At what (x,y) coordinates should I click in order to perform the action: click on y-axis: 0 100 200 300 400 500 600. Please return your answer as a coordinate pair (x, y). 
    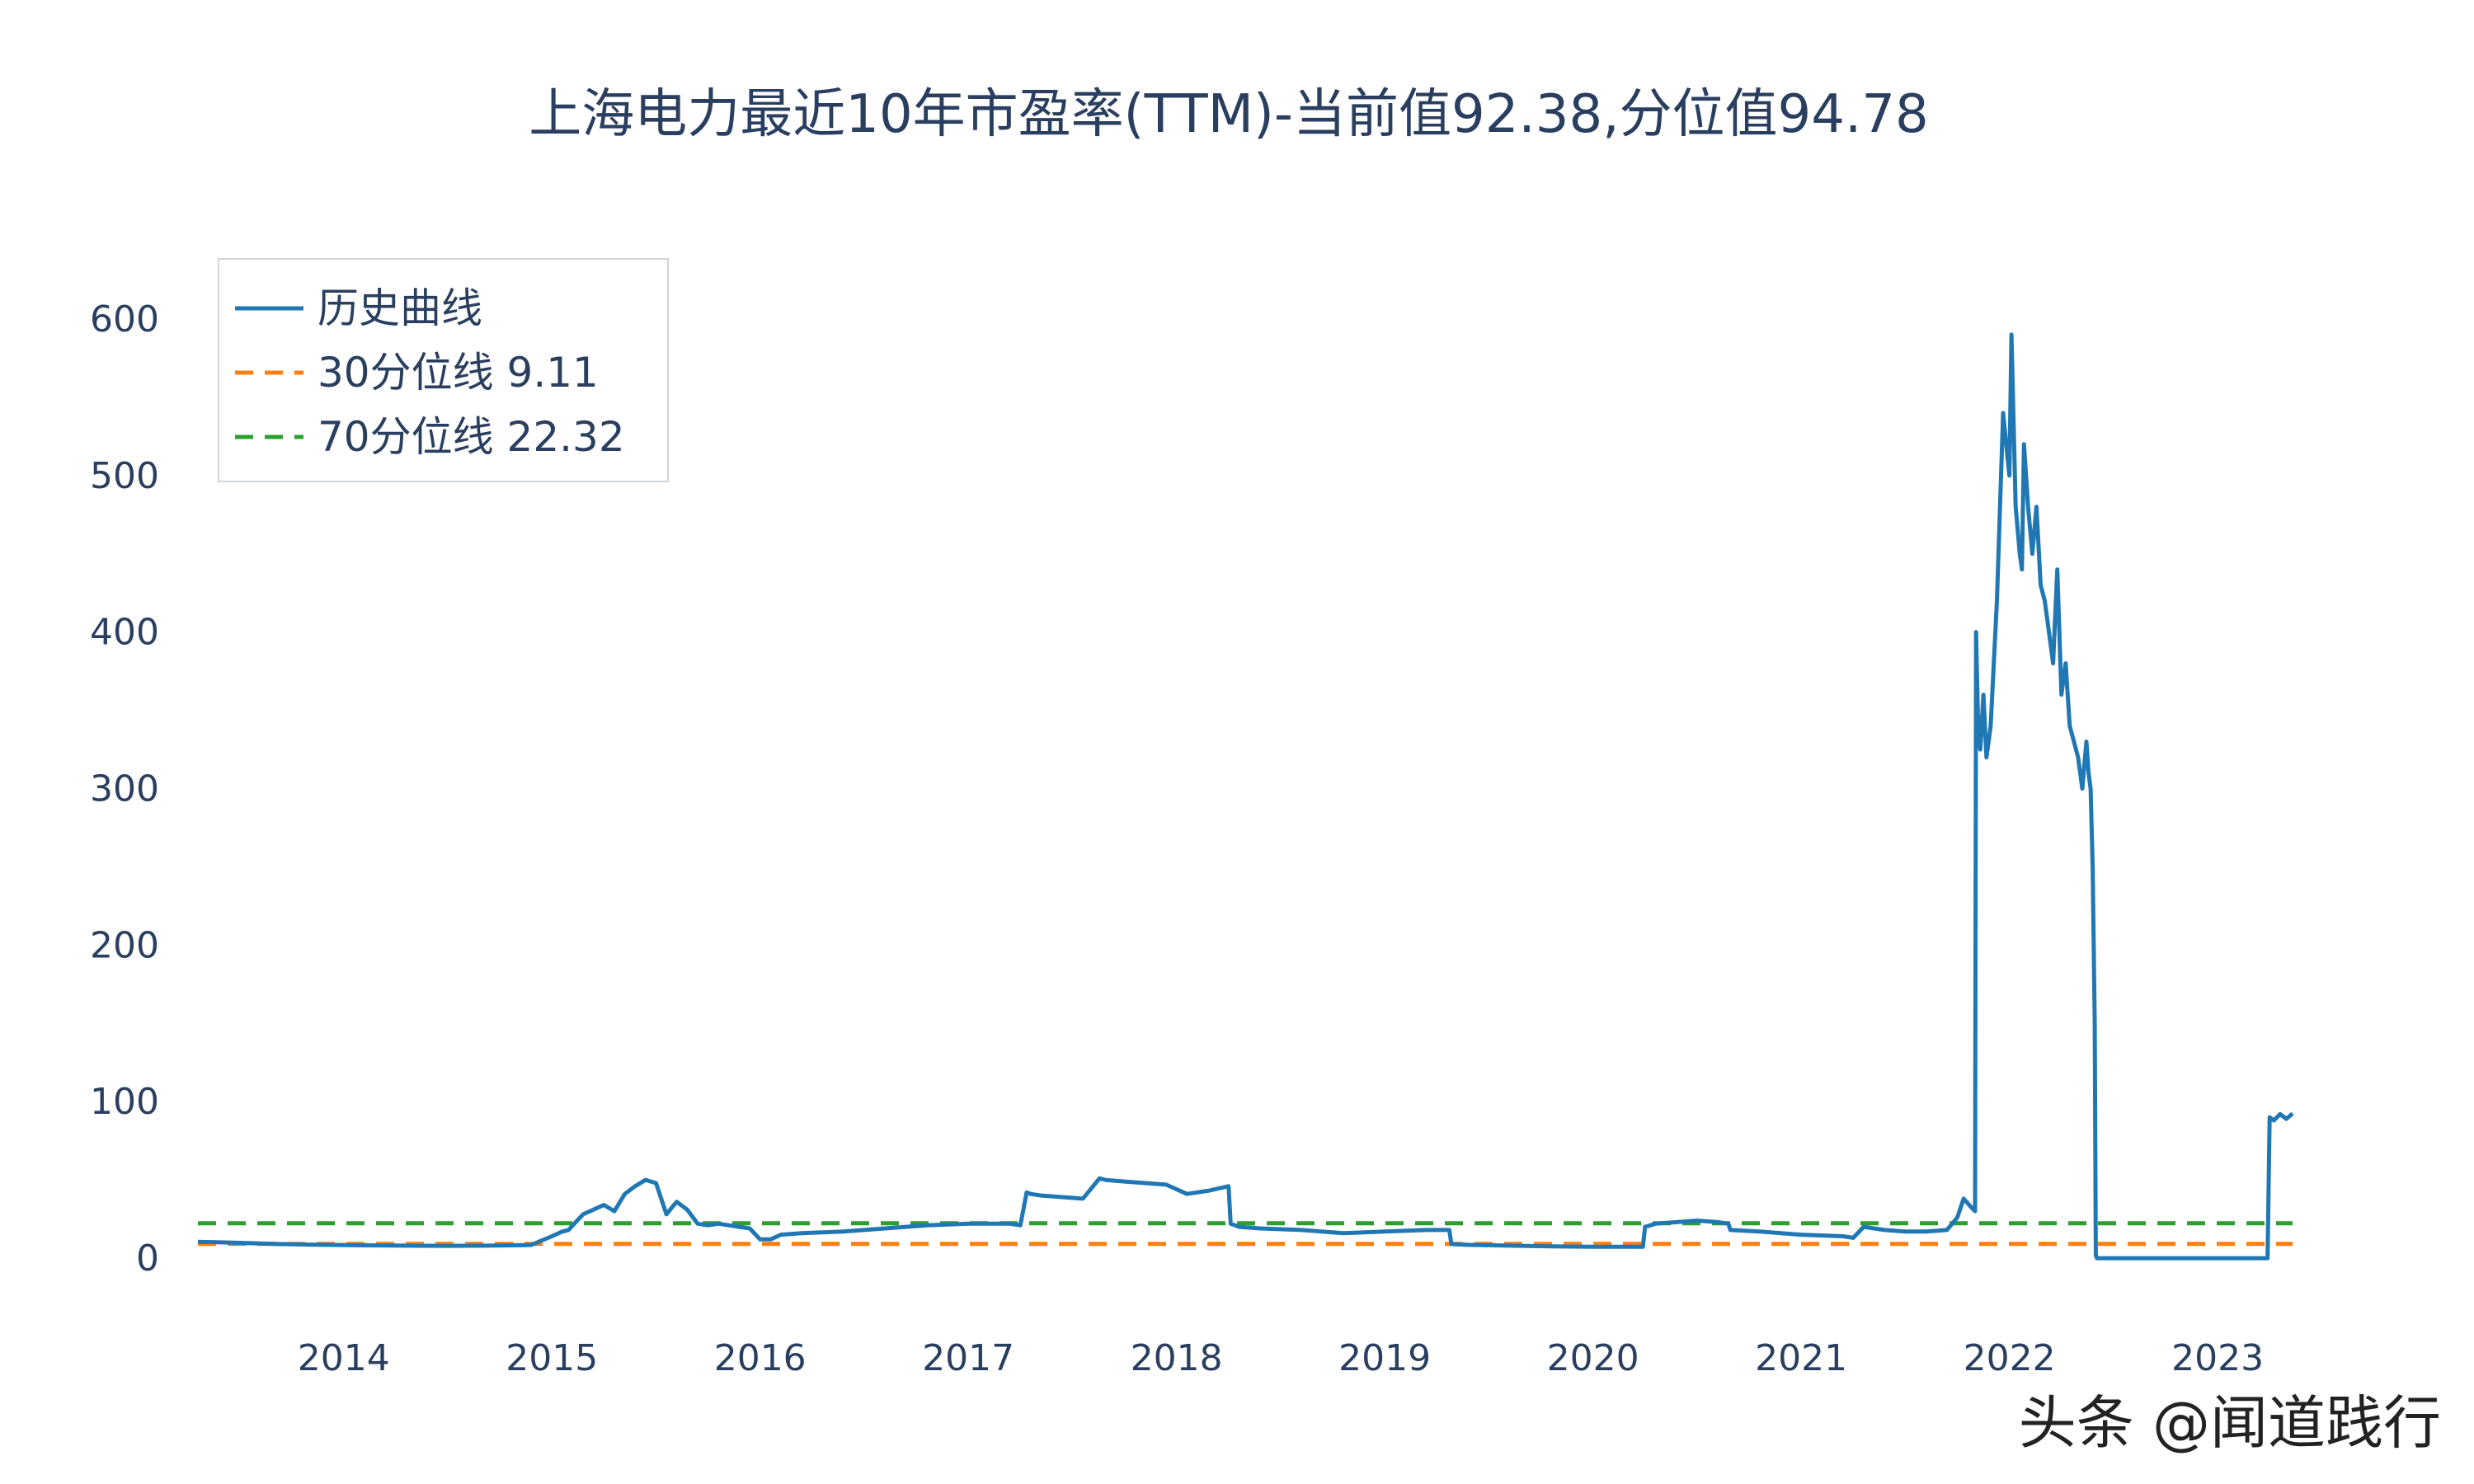
    Looking at the image, I should click on (124, 789).